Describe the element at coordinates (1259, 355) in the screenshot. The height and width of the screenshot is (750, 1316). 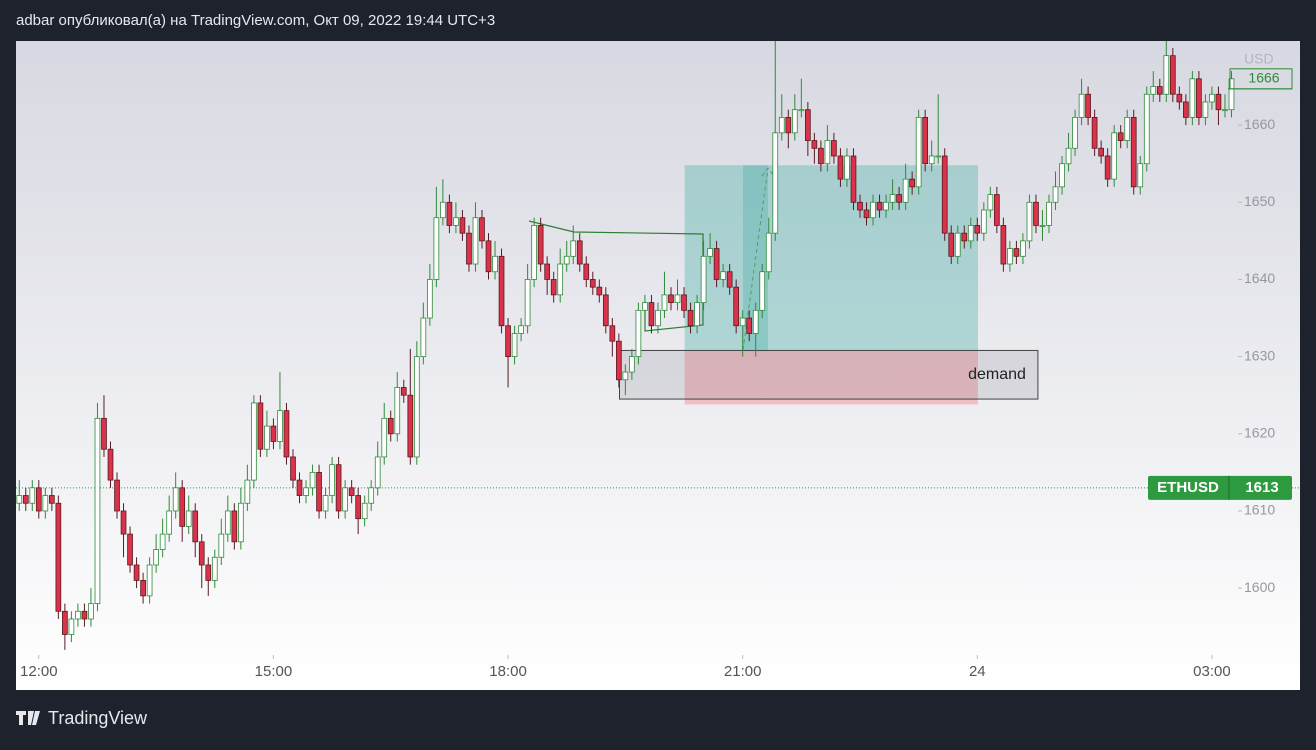
I see `y-tick-label: 1630` at that location.